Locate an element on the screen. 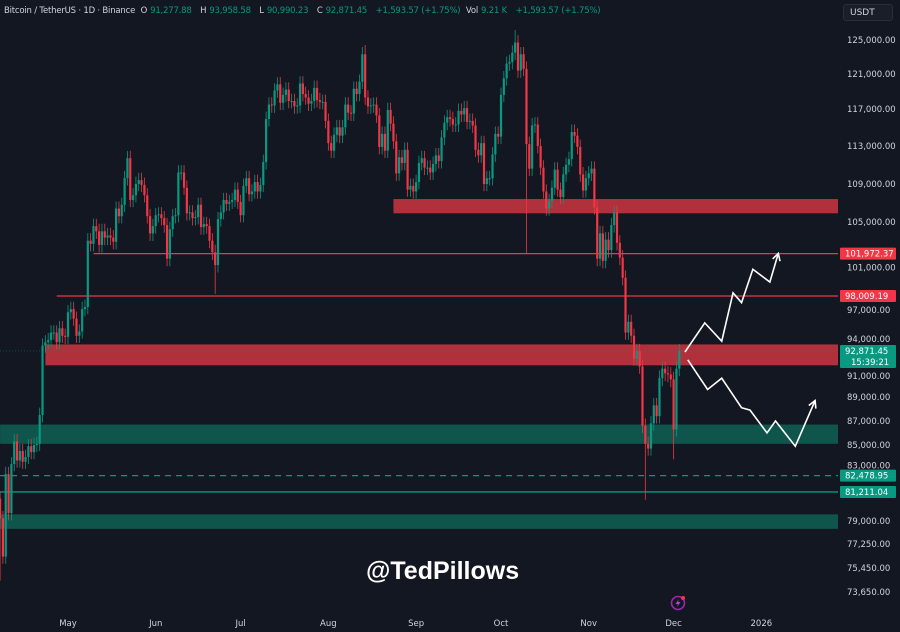 The image size is (900, 632). lightning-icon is located at coordinates (678, 603).